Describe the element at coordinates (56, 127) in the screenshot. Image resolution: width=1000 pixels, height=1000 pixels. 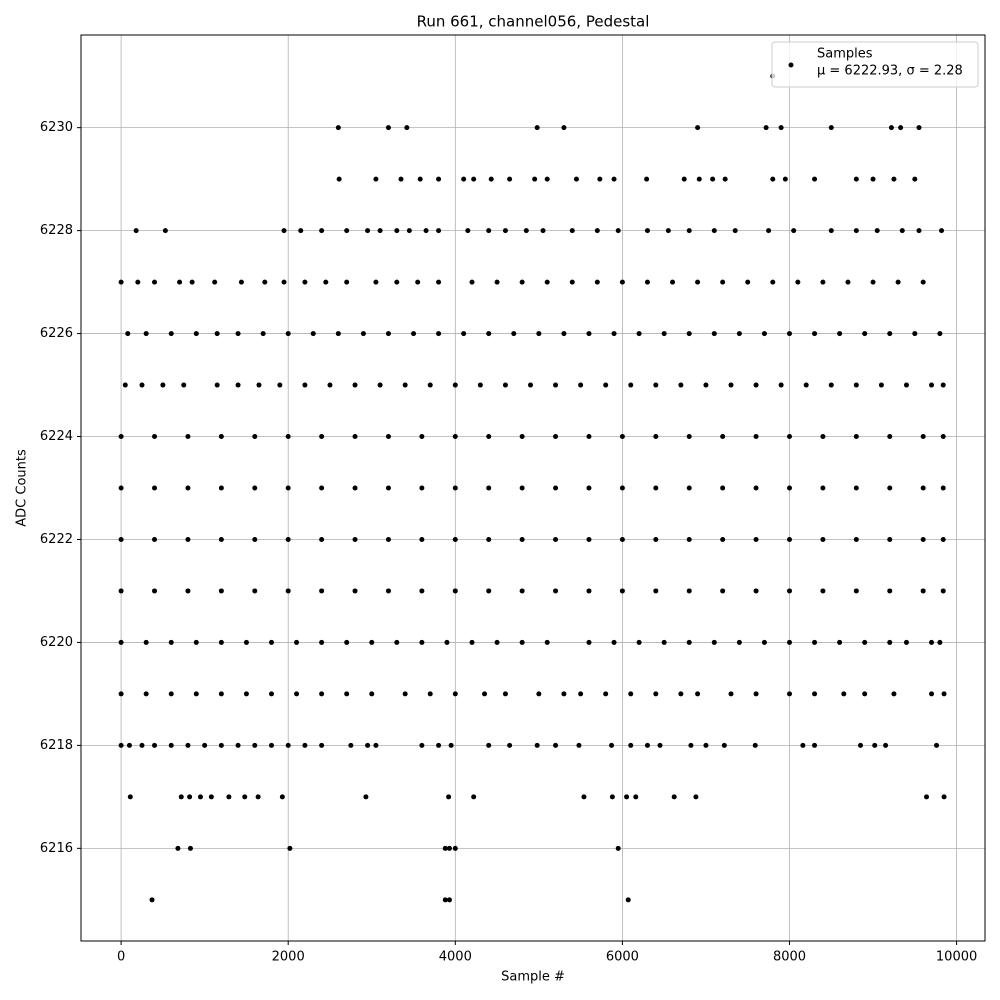
I see `y-tick-label: 6230` at that location.